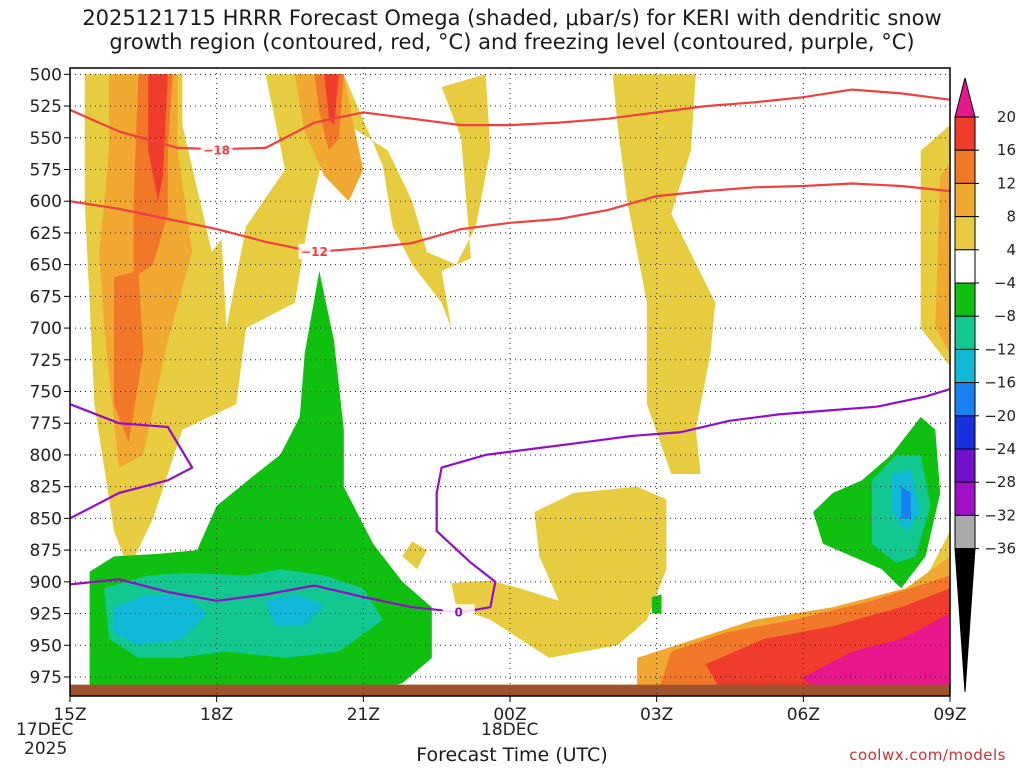 Image resolution: width=1024 pixels, height=768 pixels. I want to click on y-tick-label-750: 750, so click(46, 393).